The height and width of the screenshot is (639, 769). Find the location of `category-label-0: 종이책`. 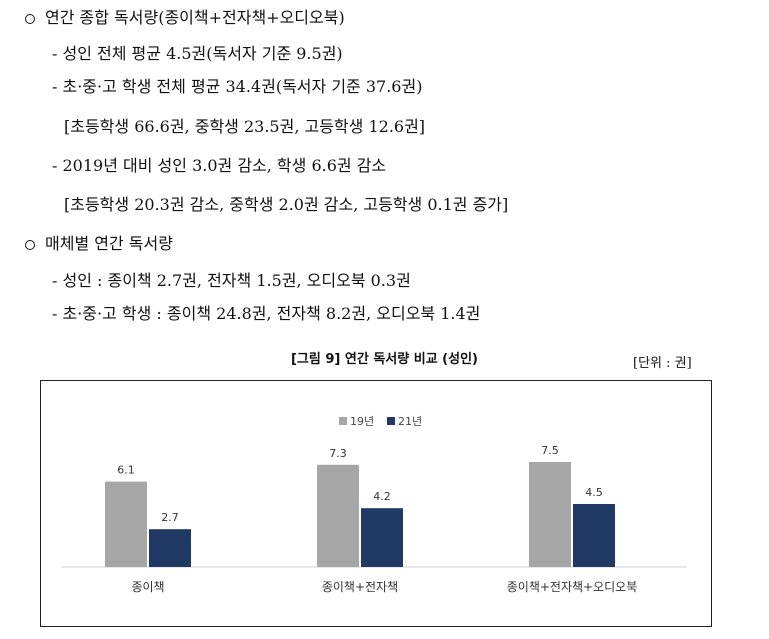

category-label-0: 종이책 is located at coordinates (147, 586).